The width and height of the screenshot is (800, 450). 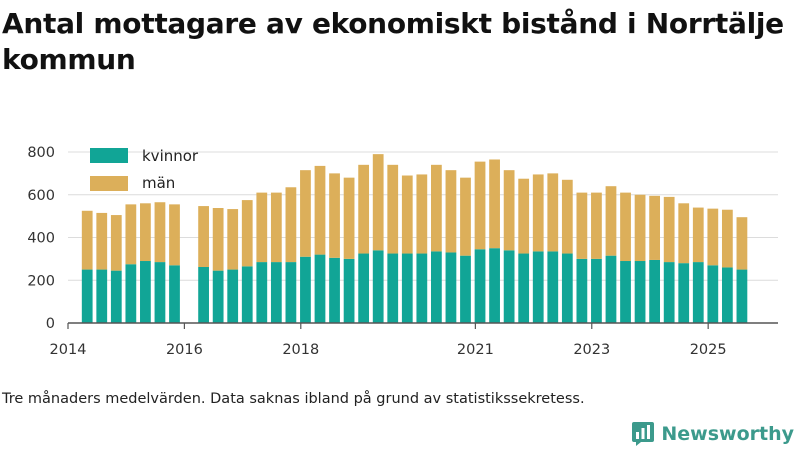 I want to click on x-tick-label: 2023, so click(x=591, y=350).